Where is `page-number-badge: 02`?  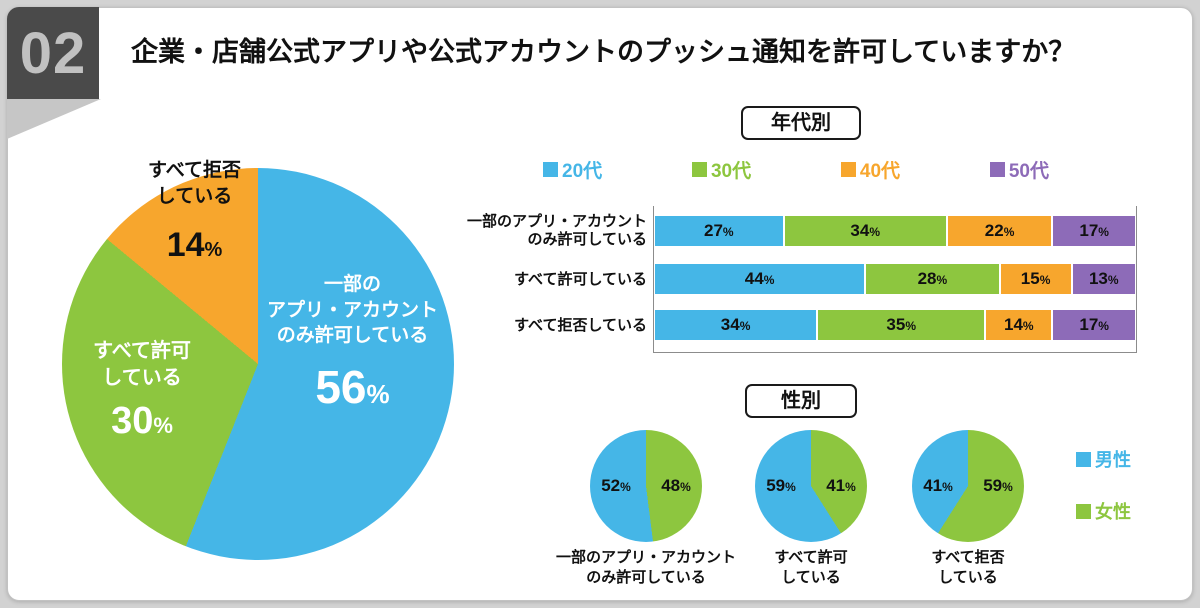 page-number-badge: 02 is located at coordinates (53, 53).